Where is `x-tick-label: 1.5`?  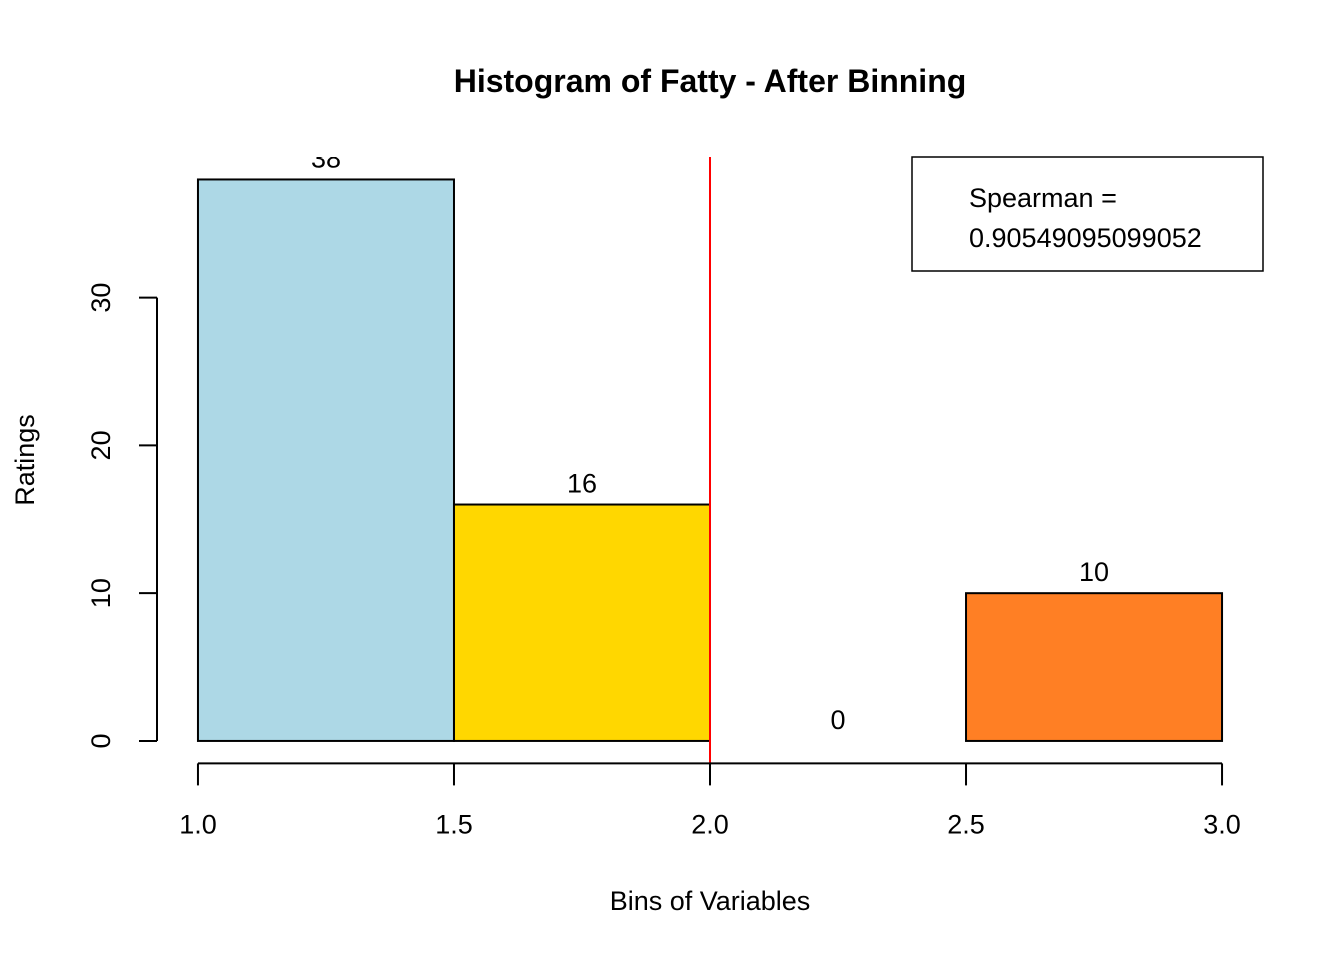
x-tick-label: 1.5 is located at coordinates (454, 824).